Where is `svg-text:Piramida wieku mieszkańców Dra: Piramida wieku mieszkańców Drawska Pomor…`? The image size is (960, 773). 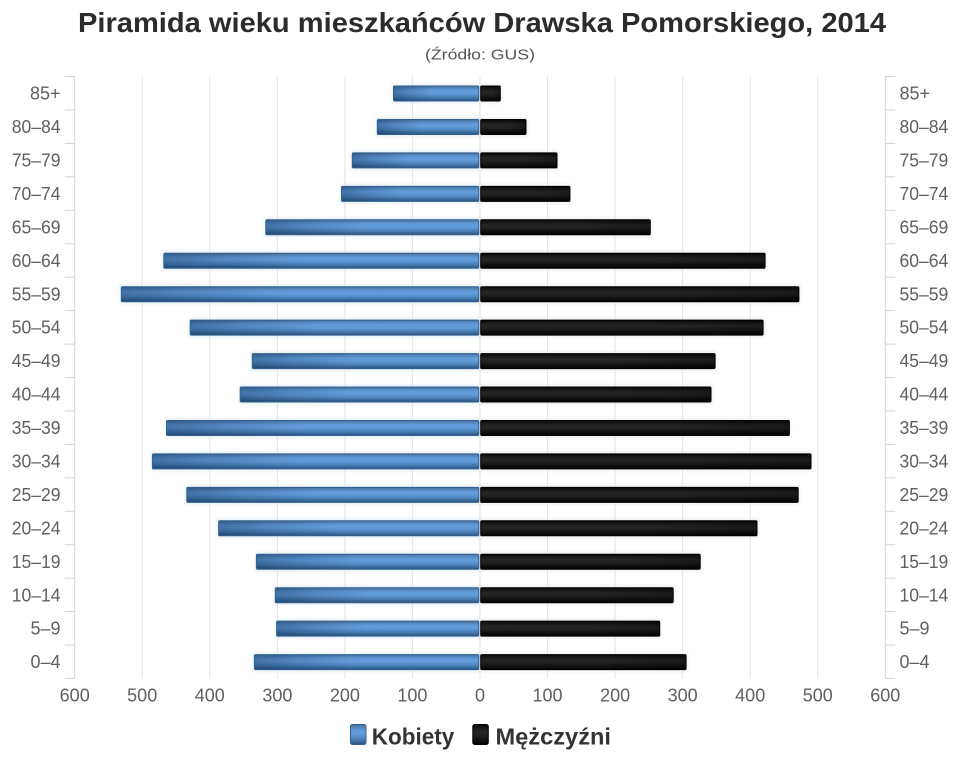 svg-text:Piramida wieku mieszkańców Dra: Piramida wieku mieszkańców Drawska Pomor… is located at coordinates (482, 22).